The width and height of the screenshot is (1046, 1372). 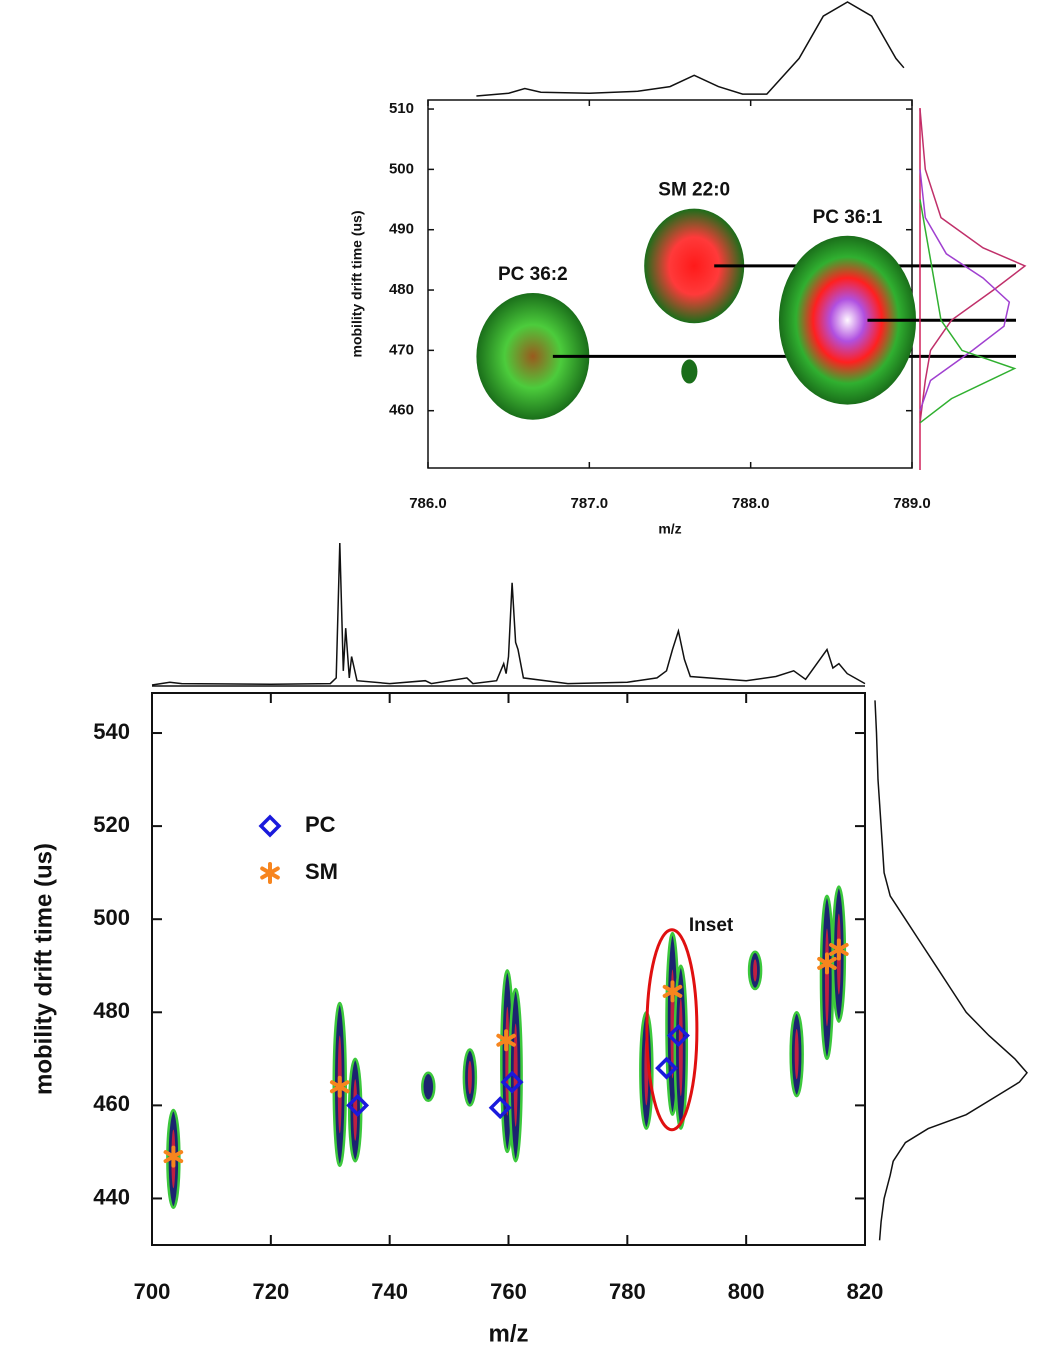 What do you see at coordinates (711, 925) in the screenshot?
I see `annotation: Inset` at bounding box center [711, 925].